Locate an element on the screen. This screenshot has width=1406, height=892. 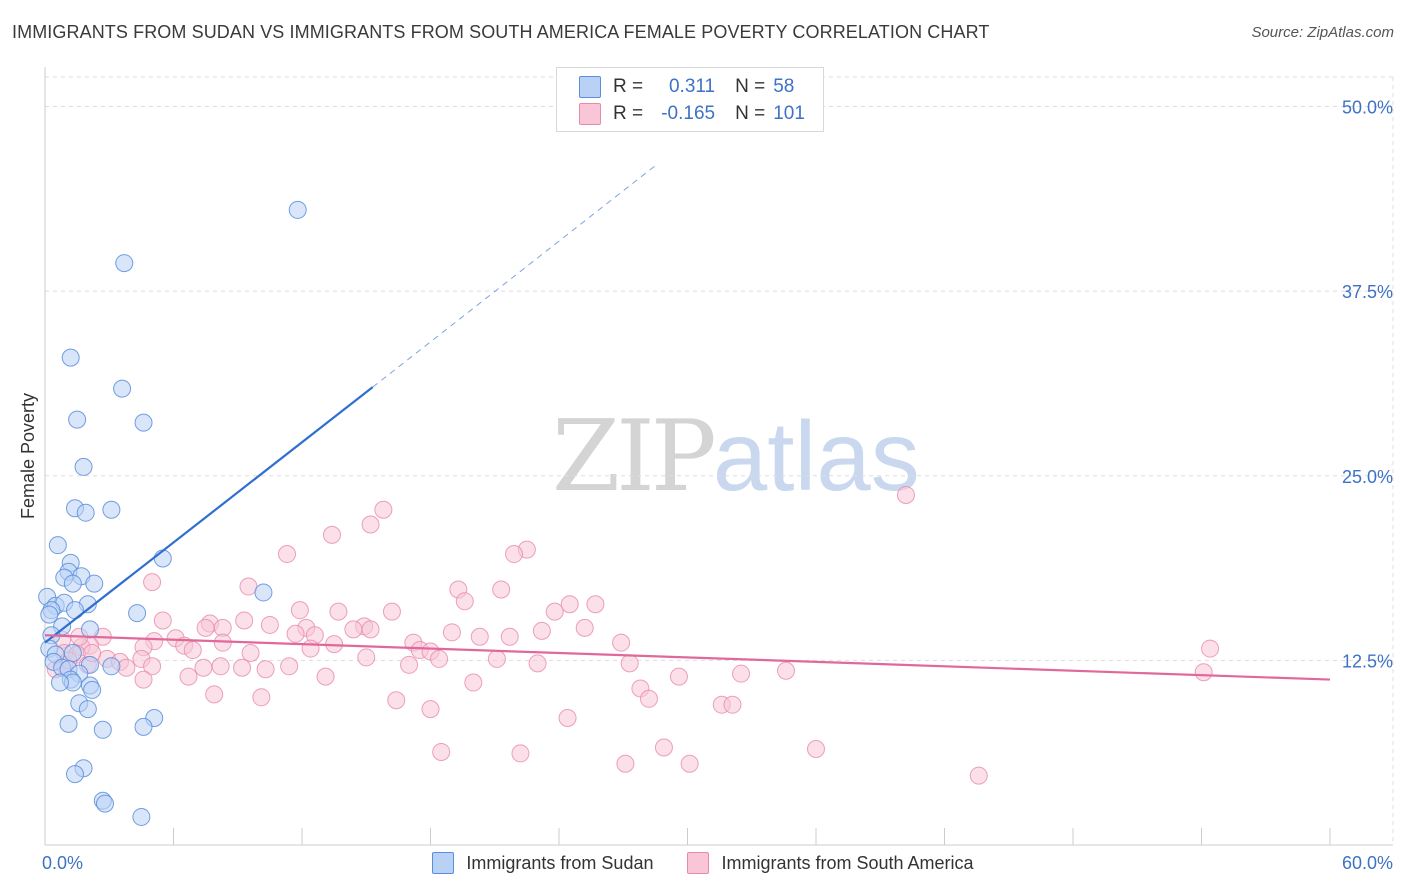
watermark-zip: ZIP is located at coordinates (634, 457).